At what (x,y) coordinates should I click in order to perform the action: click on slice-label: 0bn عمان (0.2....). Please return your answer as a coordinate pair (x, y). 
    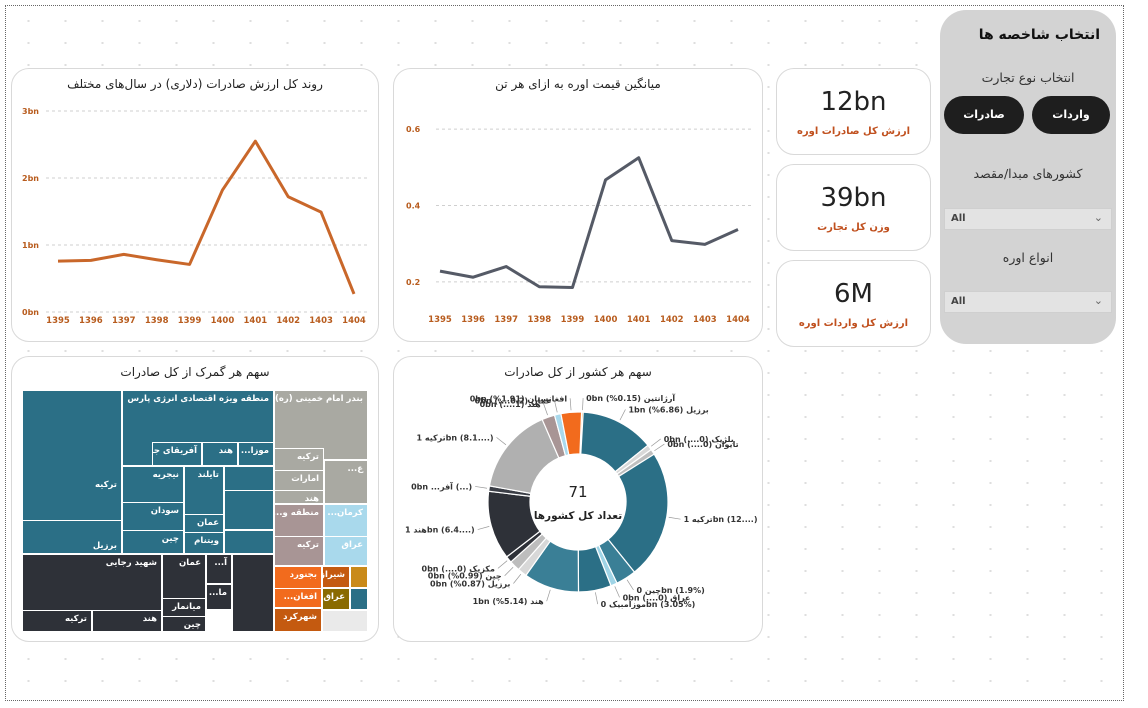
    Looking at the image, I should click on (513, 401).